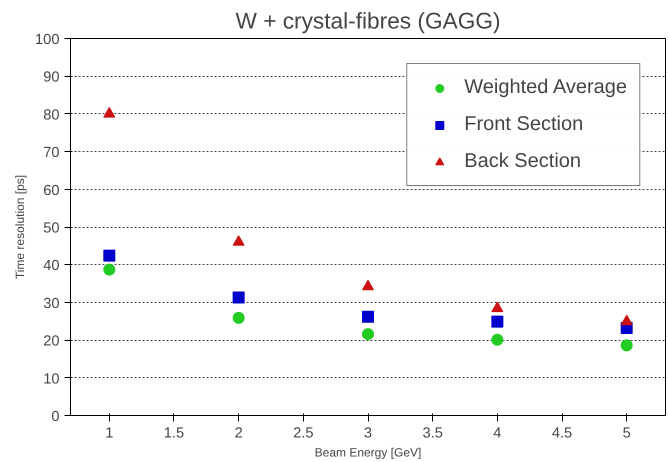 Image resolution: width=669 pixels, height=462 pixels. Describe the element at coordinates (51, 379) in the screenshot. I see `y-tick-label: 10` at that location.